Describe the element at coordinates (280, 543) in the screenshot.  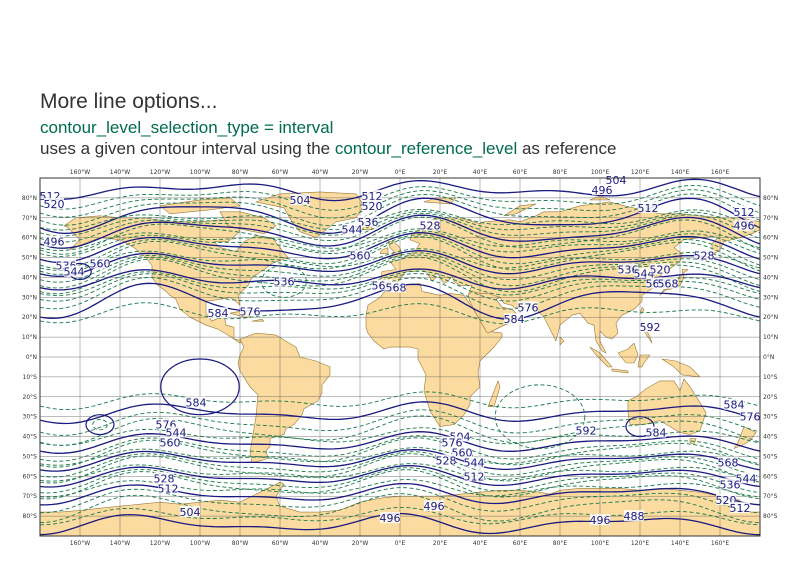
I see `lon-tick-label-bottom: 60°W` at that location.